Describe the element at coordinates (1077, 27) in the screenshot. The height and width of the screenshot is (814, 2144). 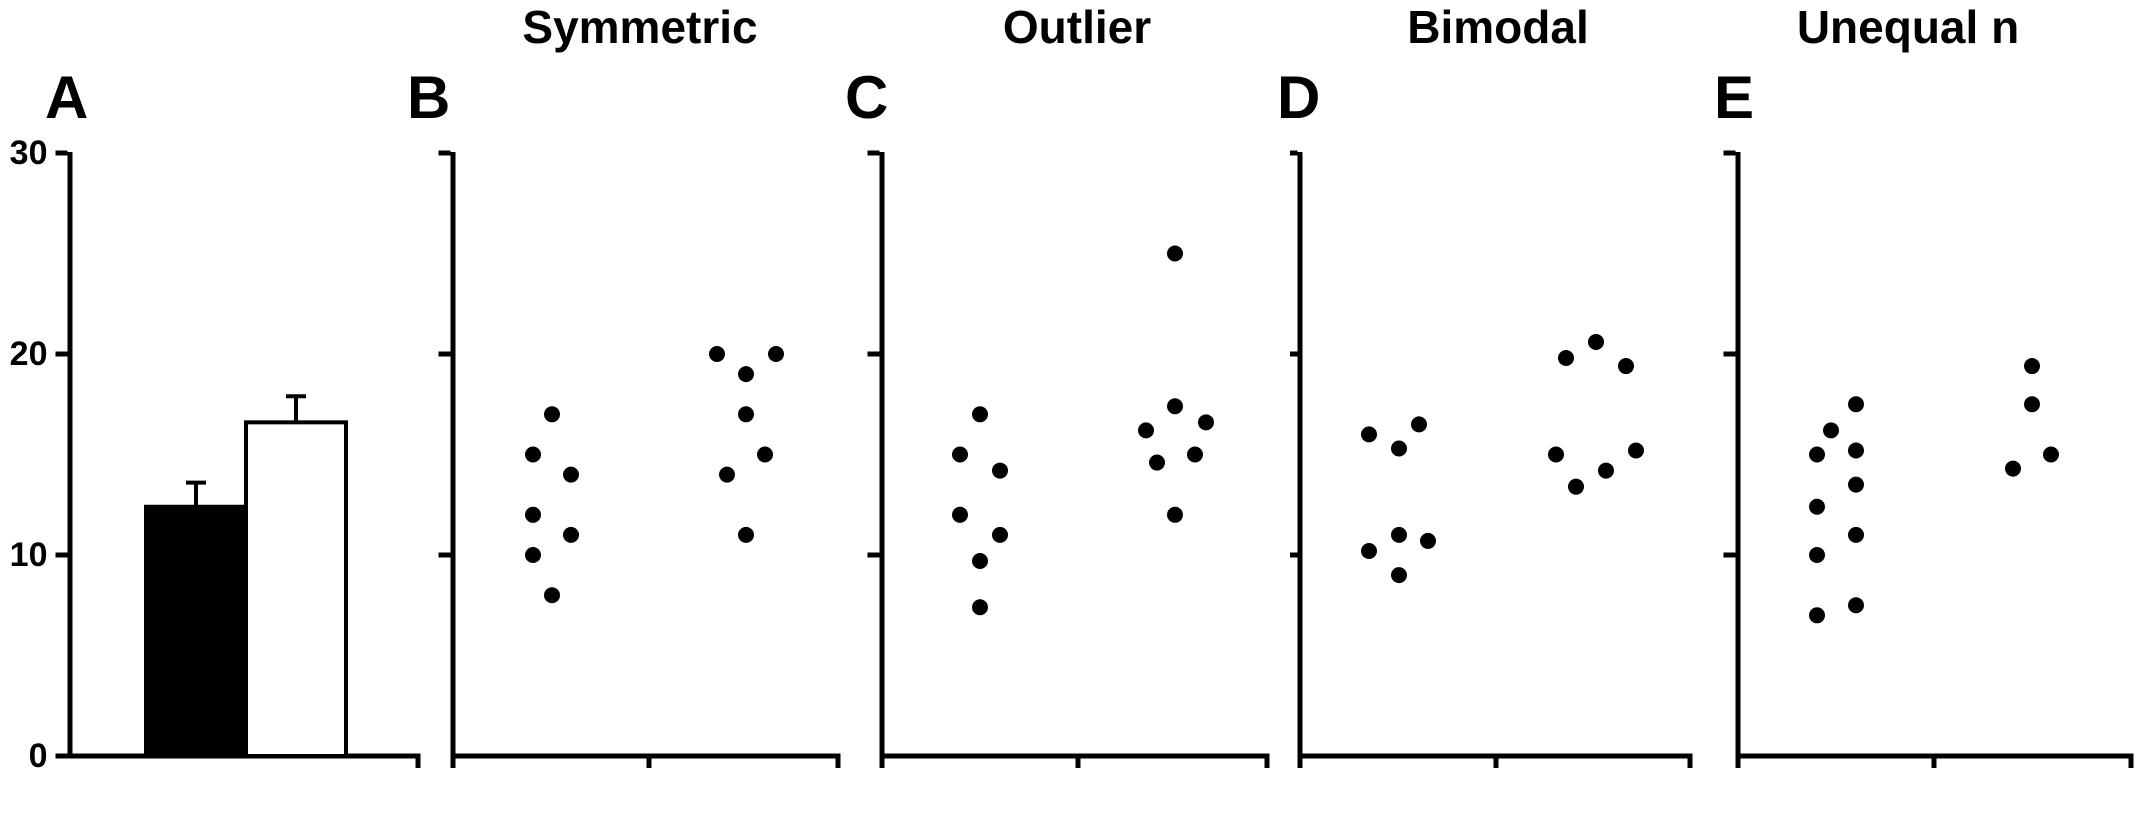
I see `panel-title-outlier: Outlier` at that location.